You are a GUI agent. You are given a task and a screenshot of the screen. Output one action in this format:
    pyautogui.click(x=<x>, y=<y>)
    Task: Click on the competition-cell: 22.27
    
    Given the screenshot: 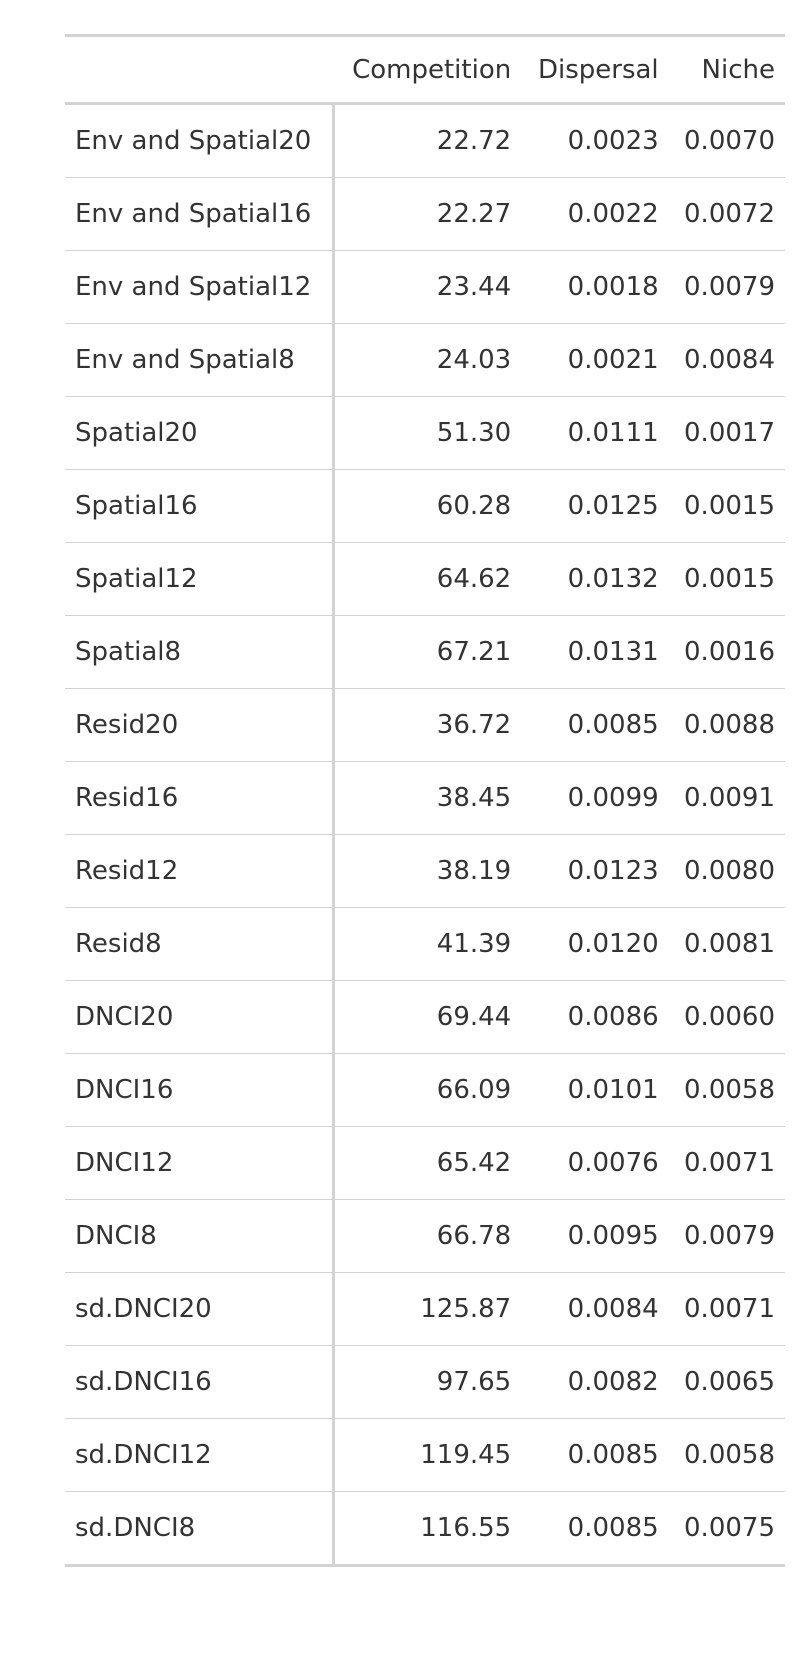 What is the action you would take?
    pyautogui.click(x=427, y=214)
    